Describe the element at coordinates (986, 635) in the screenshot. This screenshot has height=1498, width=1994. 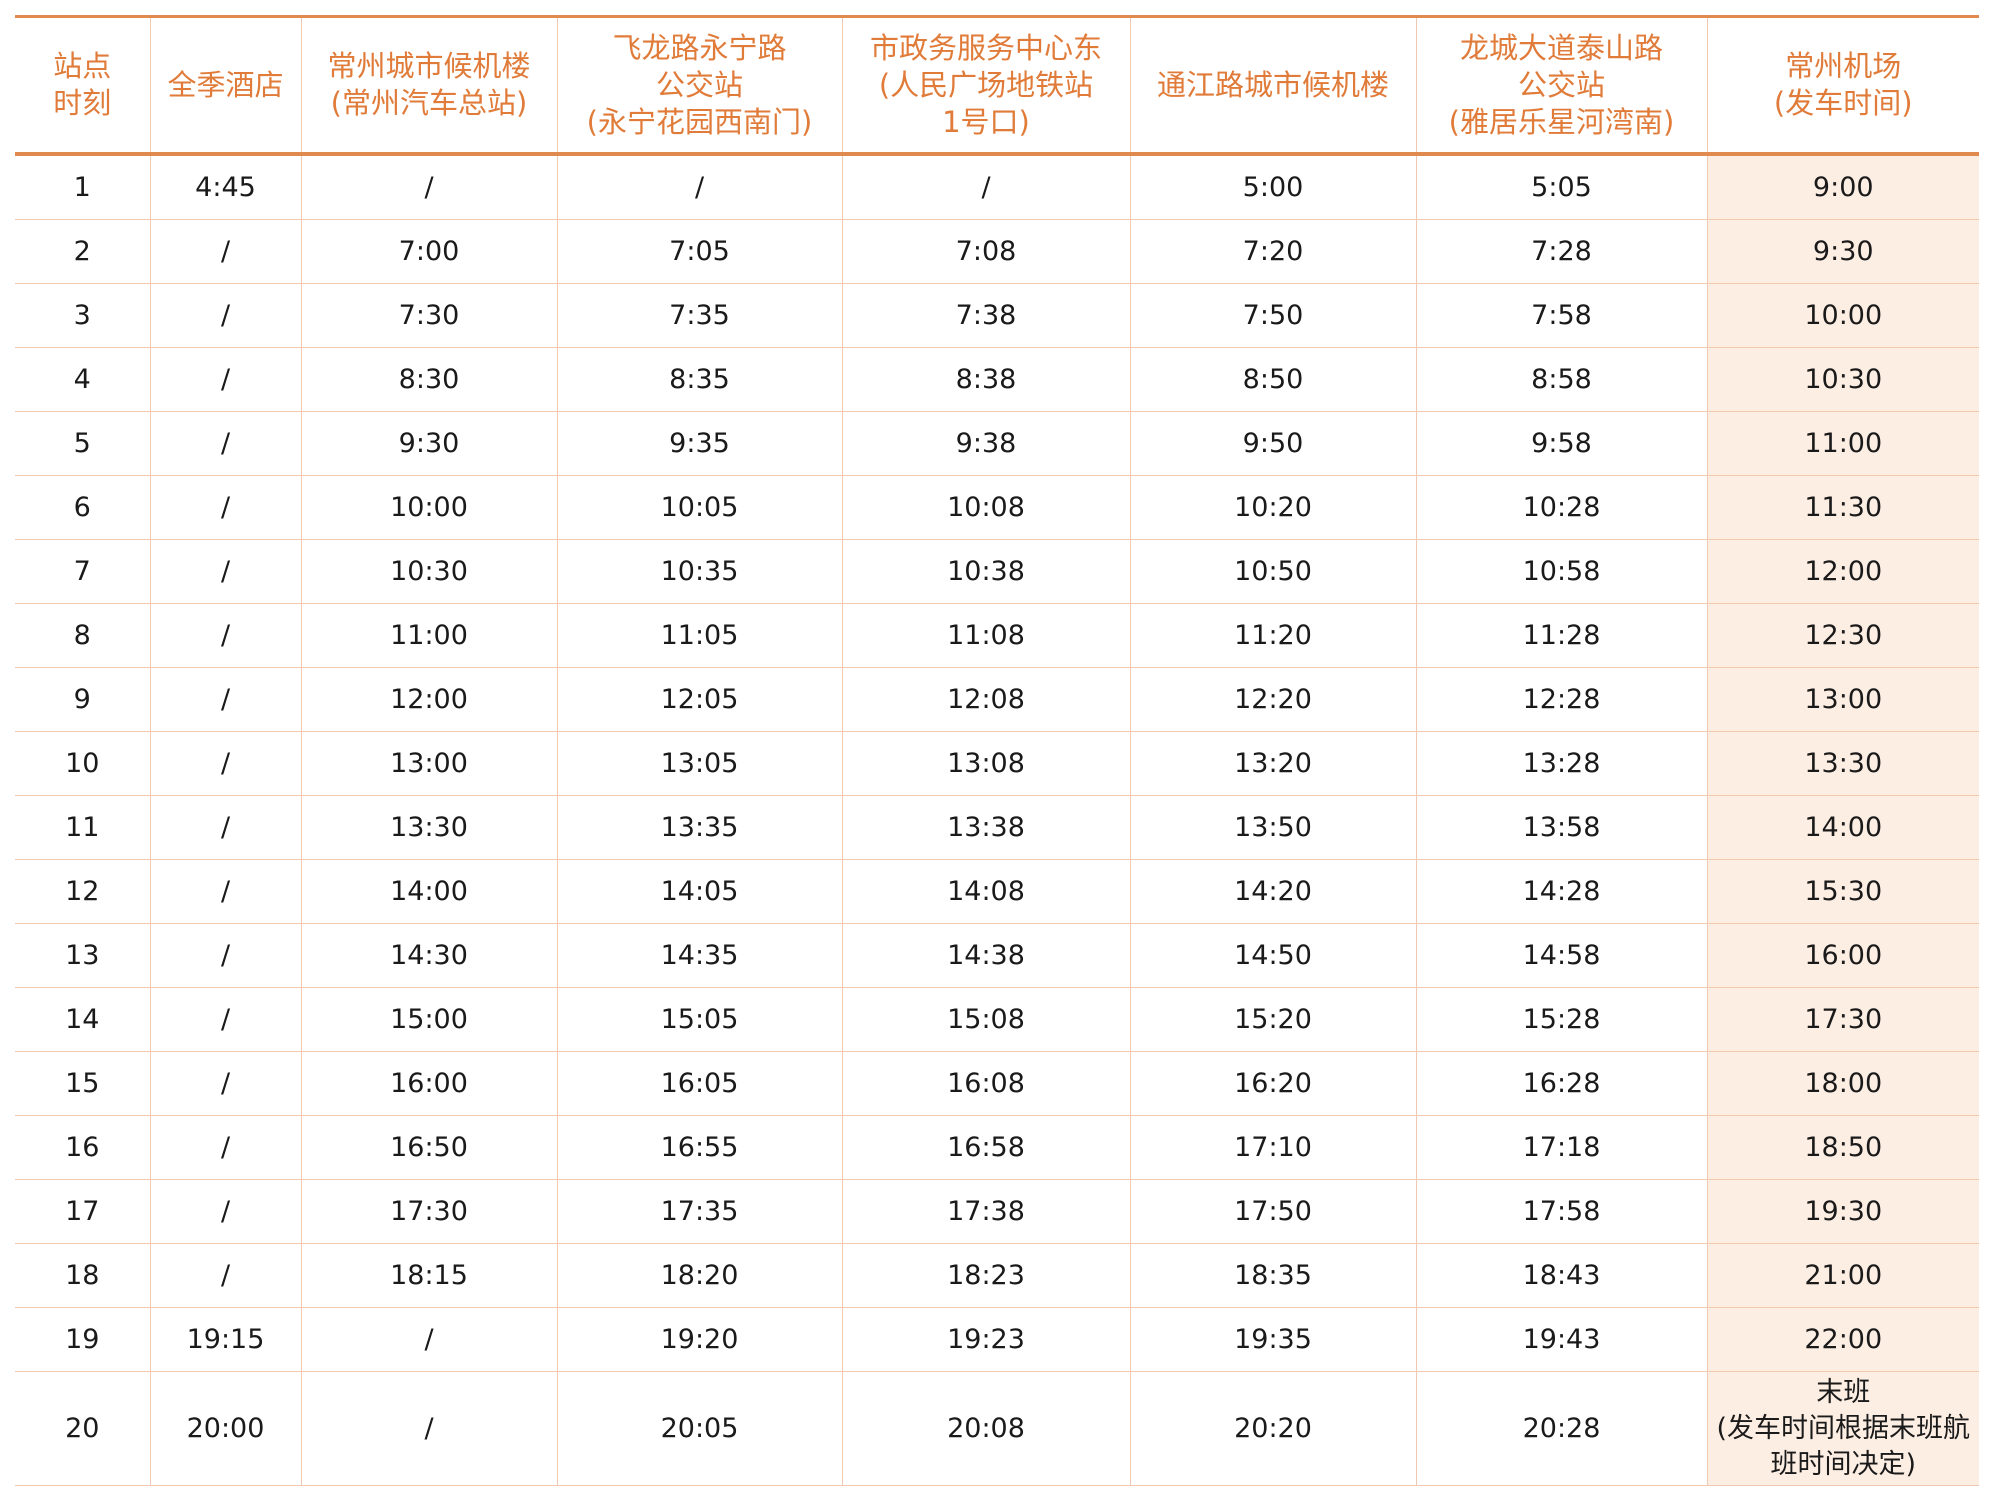
I see `stop-time-cell: 11:08` at that location.